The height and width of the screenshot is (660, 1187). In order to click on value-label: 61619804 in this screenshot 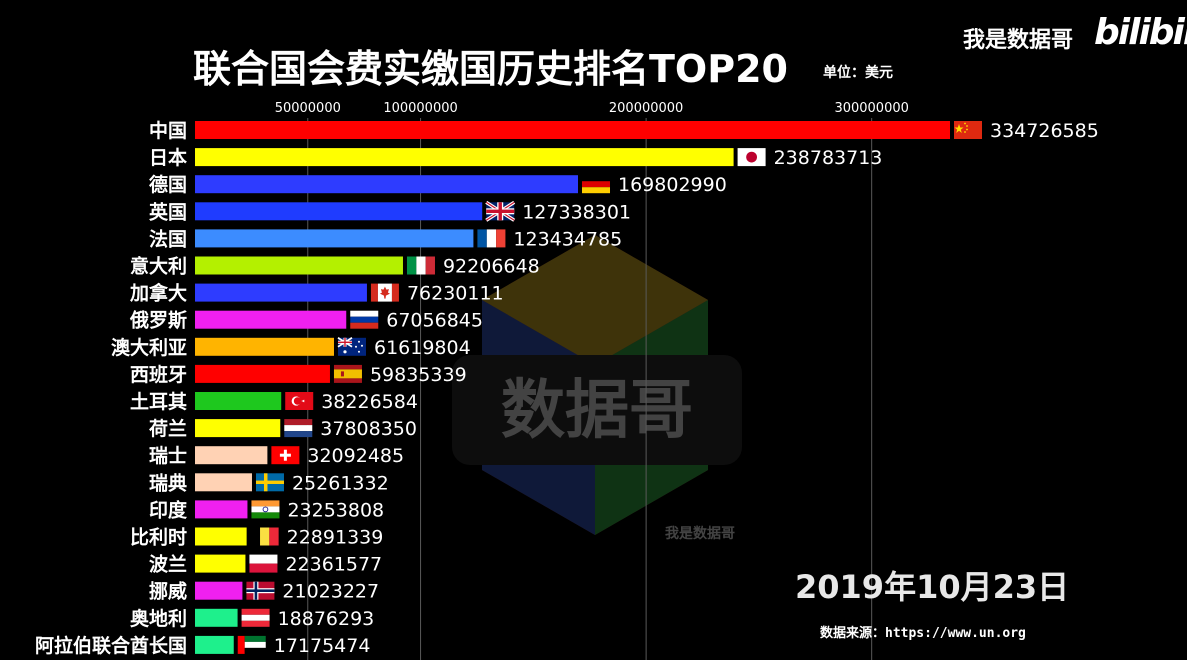, I will do `click(422, 348)`.